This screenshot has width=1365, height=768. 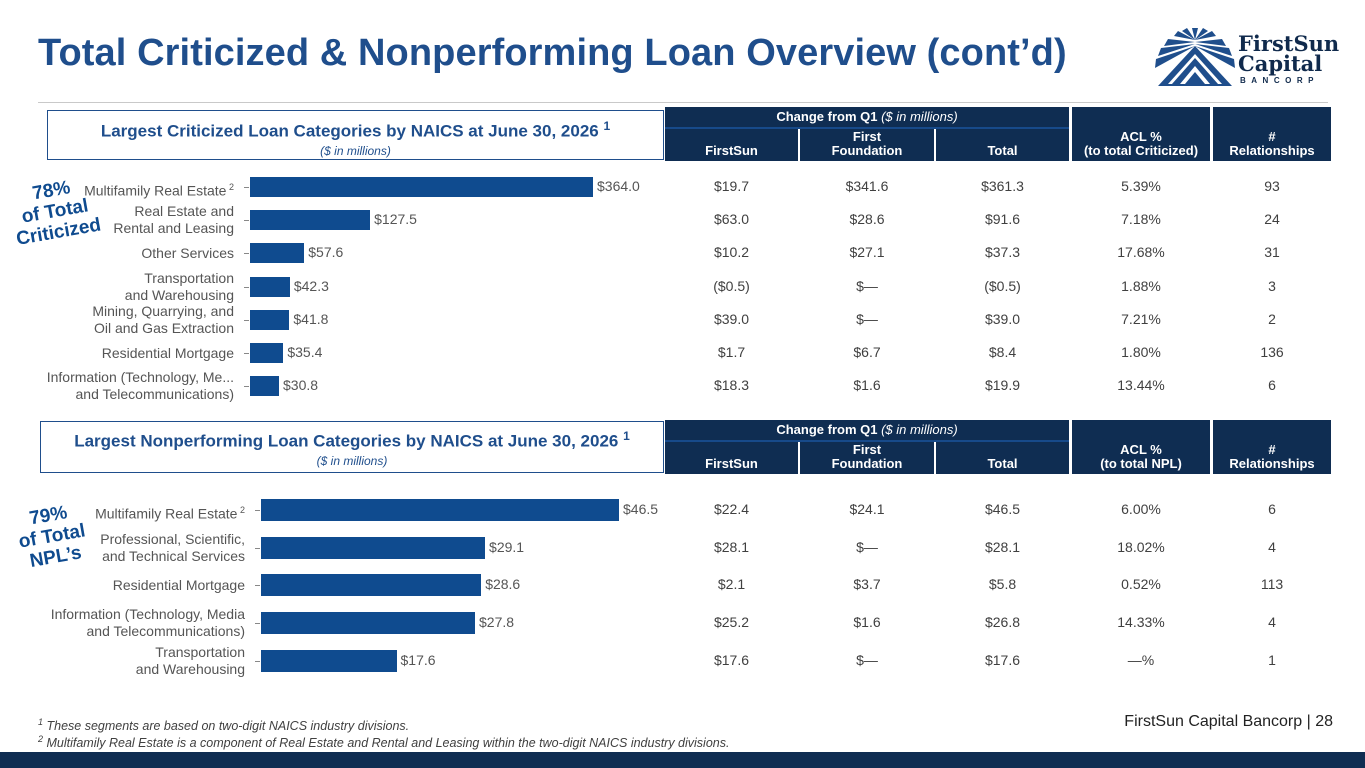 What do you see at coordinates (1002, 458) in the screenshot?
I see `npl-header-total: Total` at bounding box center [1002, 458].